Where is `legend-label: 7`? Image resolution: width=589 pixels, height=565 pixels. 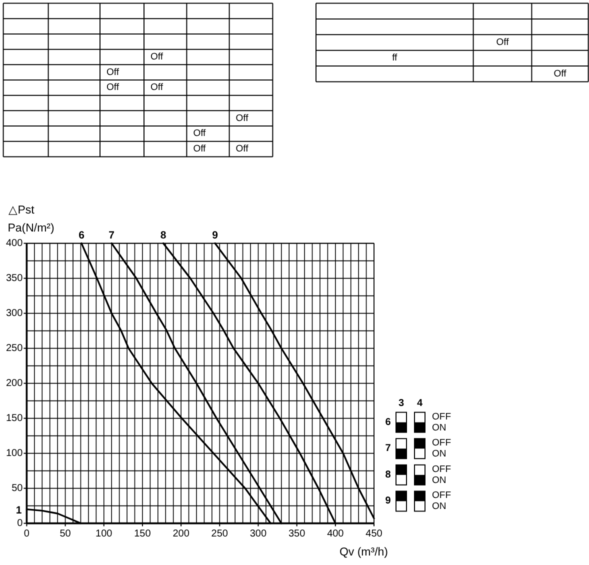 legend-label: 7 is located at coordinates (388, 448).